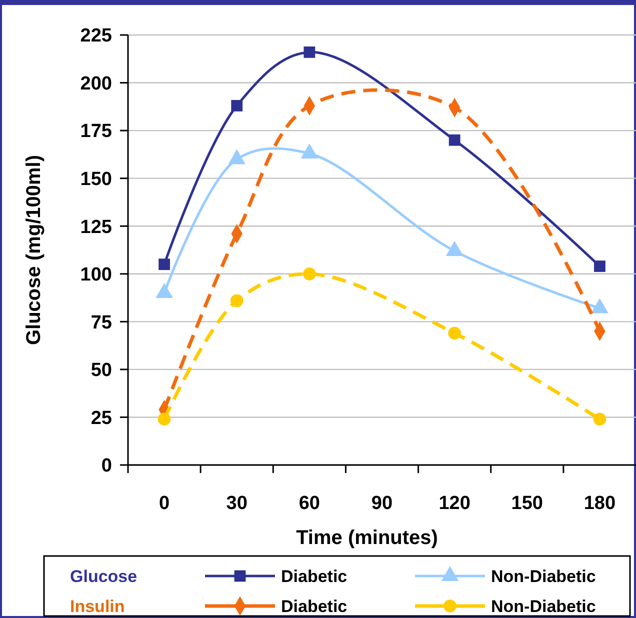  What do you see at coordinates (96, 83) in the screenshot?
I see `y-tick-label: 200` at bounding box center [96, 83].